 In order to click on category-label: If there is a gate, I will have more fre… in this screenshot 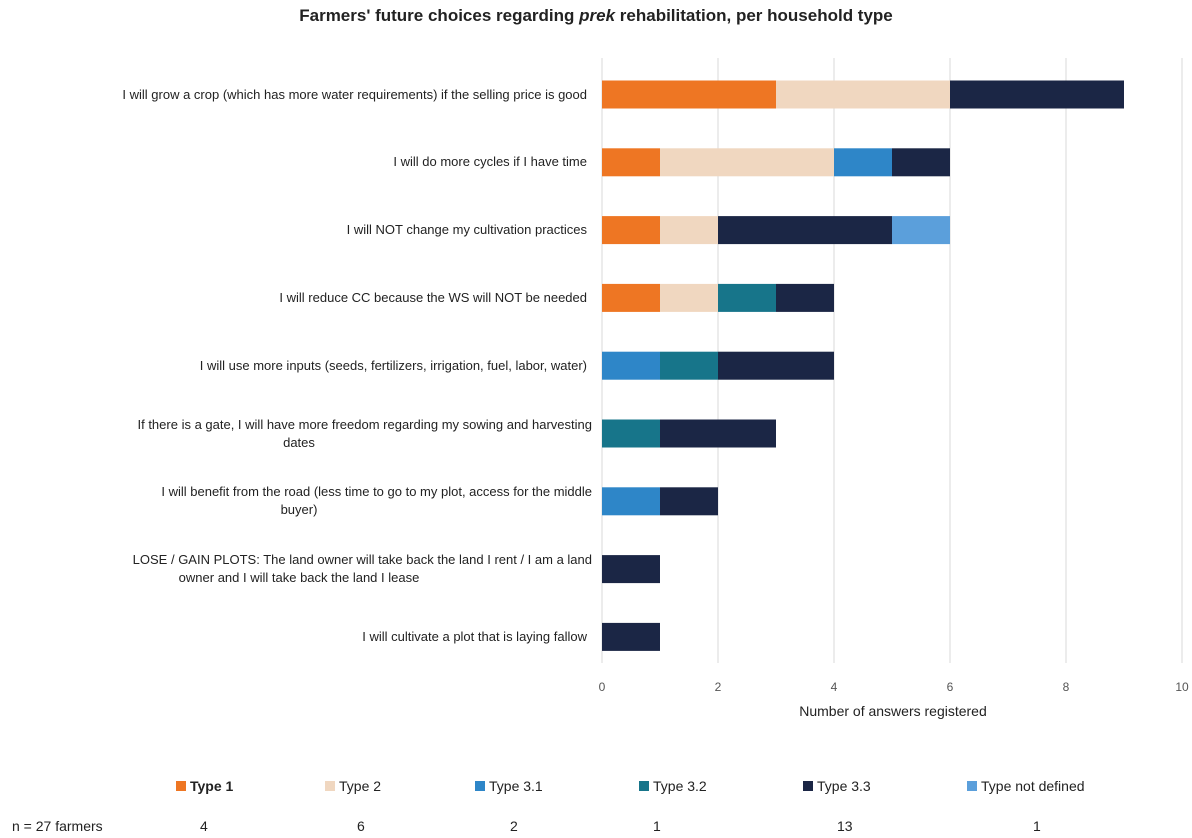, I will do `click(364, 433)`.